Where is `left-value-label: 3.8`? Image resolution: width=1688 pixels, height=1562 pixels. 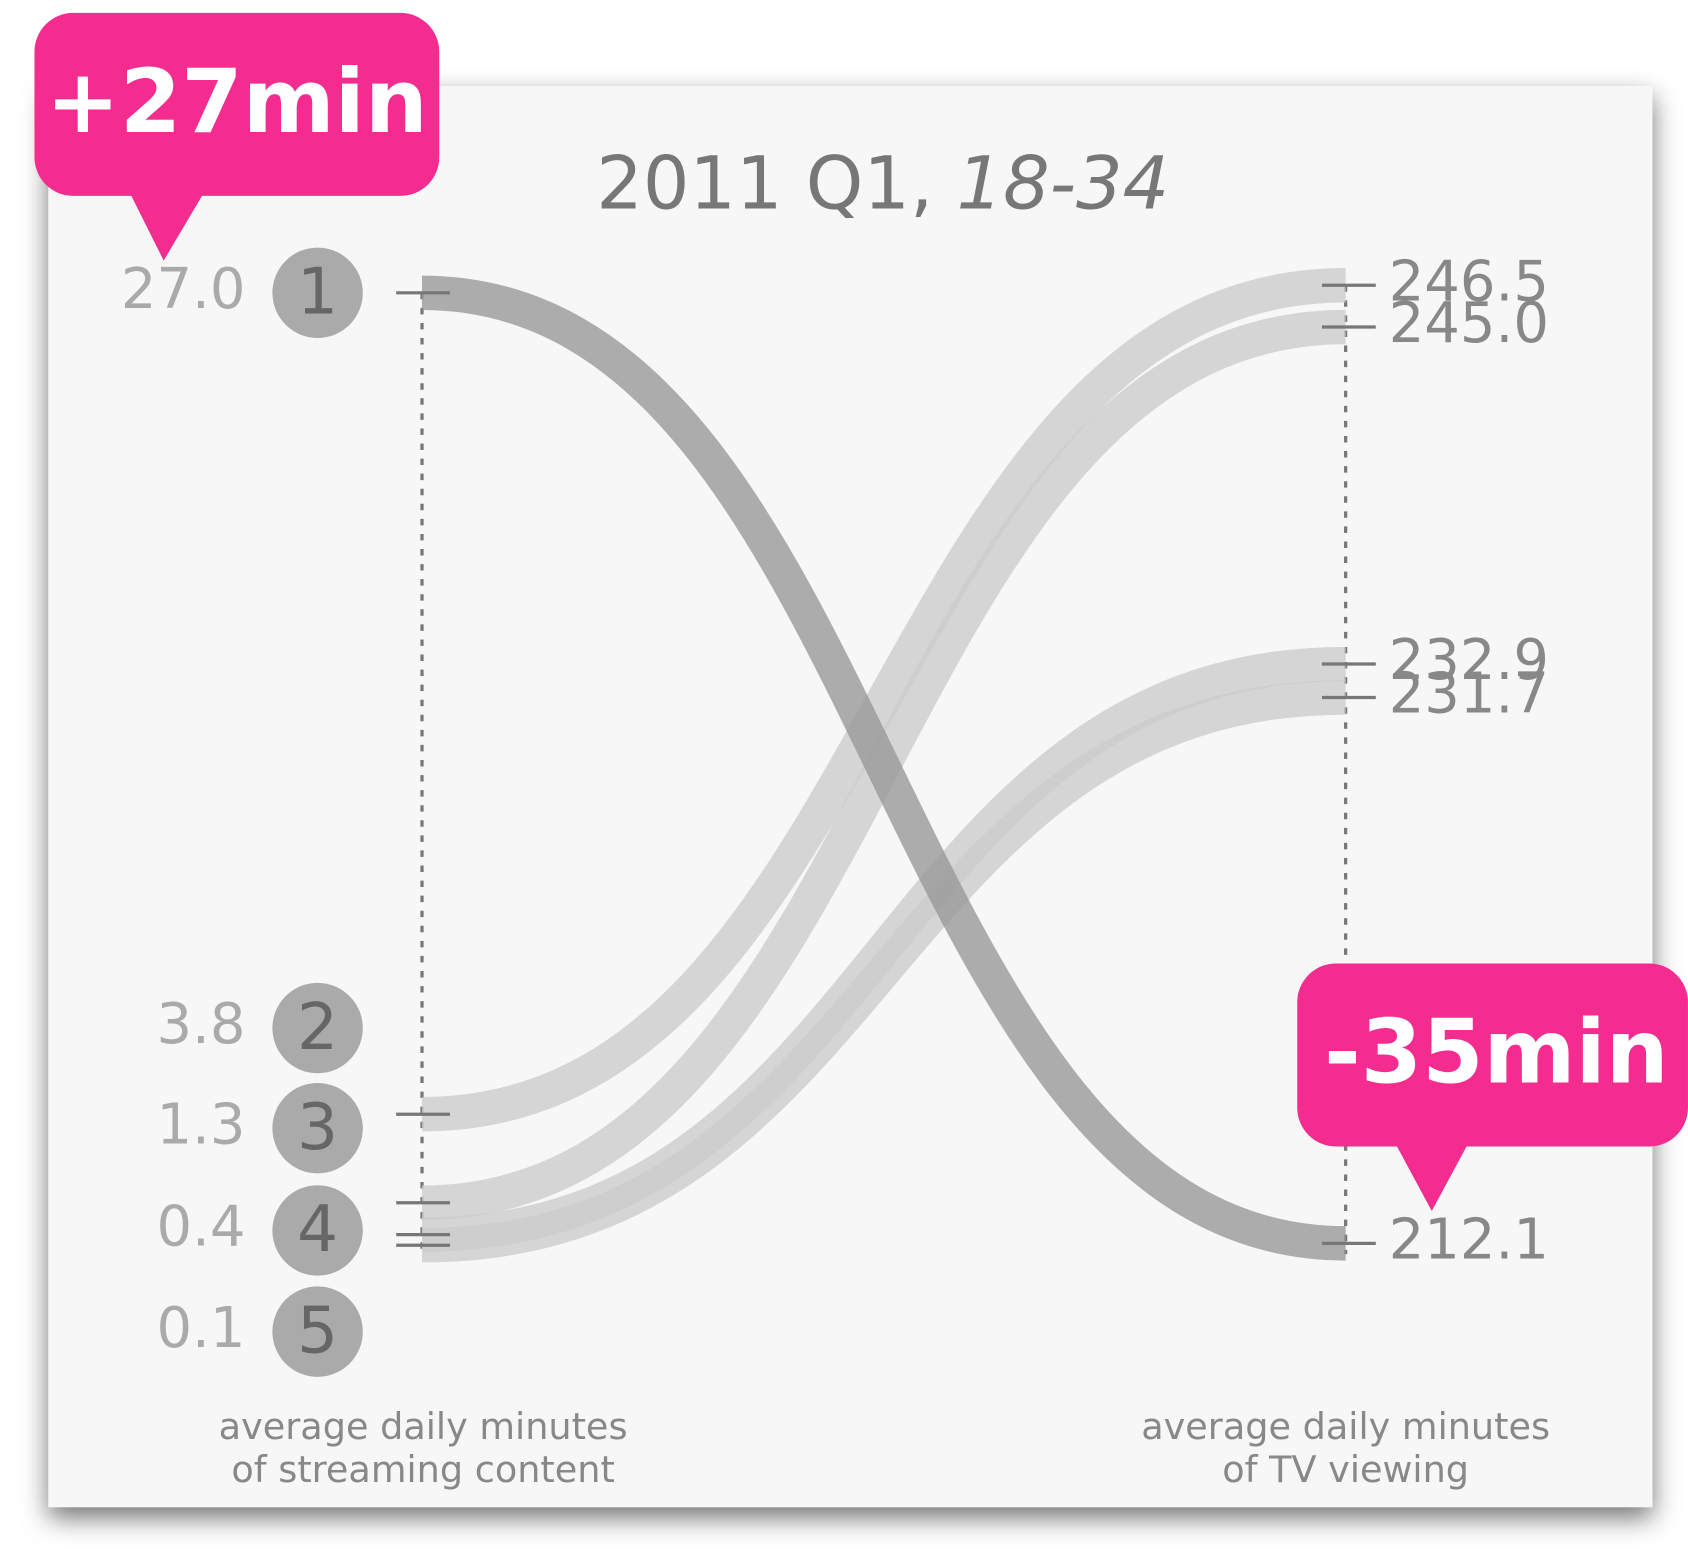
left-value-label: 3.8 is located at coordinates (200, 1024).